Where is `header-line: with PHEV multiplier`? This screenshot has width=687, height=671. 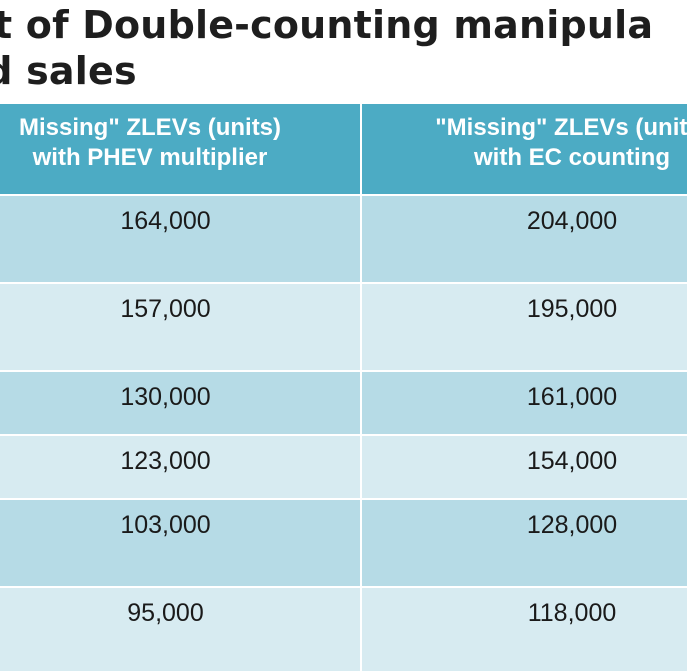 header-line: with PHEV multiplier is located at coordinates (150, 157).